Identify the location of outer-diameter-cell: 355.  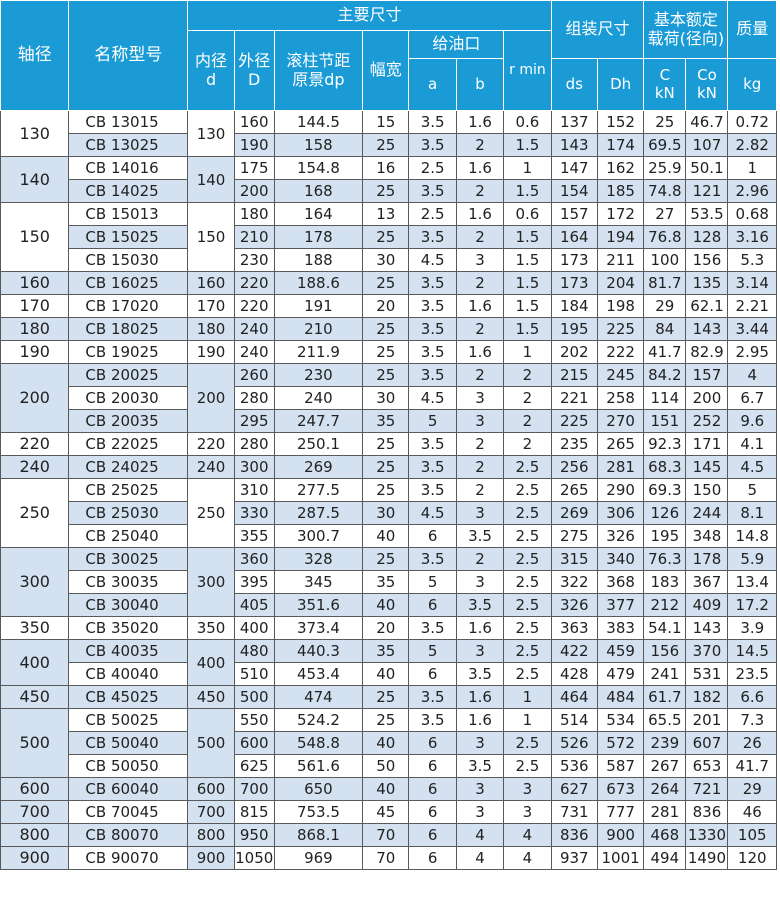
(254, 536).